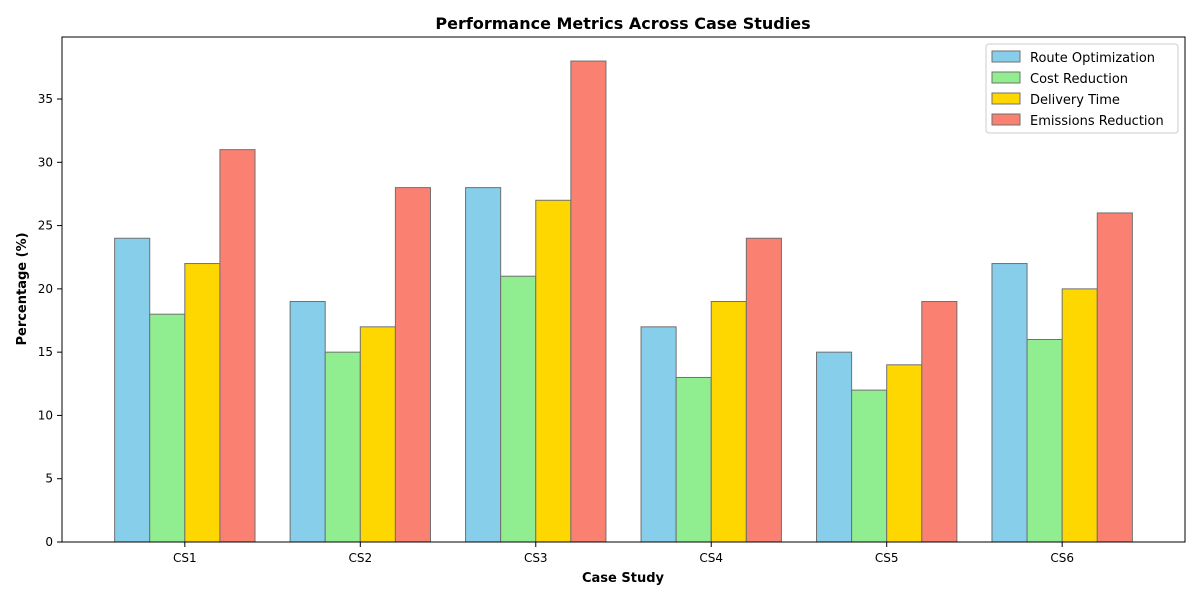  Describe the element at coordinates (412, 365) in the screenshot. I see `bar-cs2-emissions-reduction` at that location.